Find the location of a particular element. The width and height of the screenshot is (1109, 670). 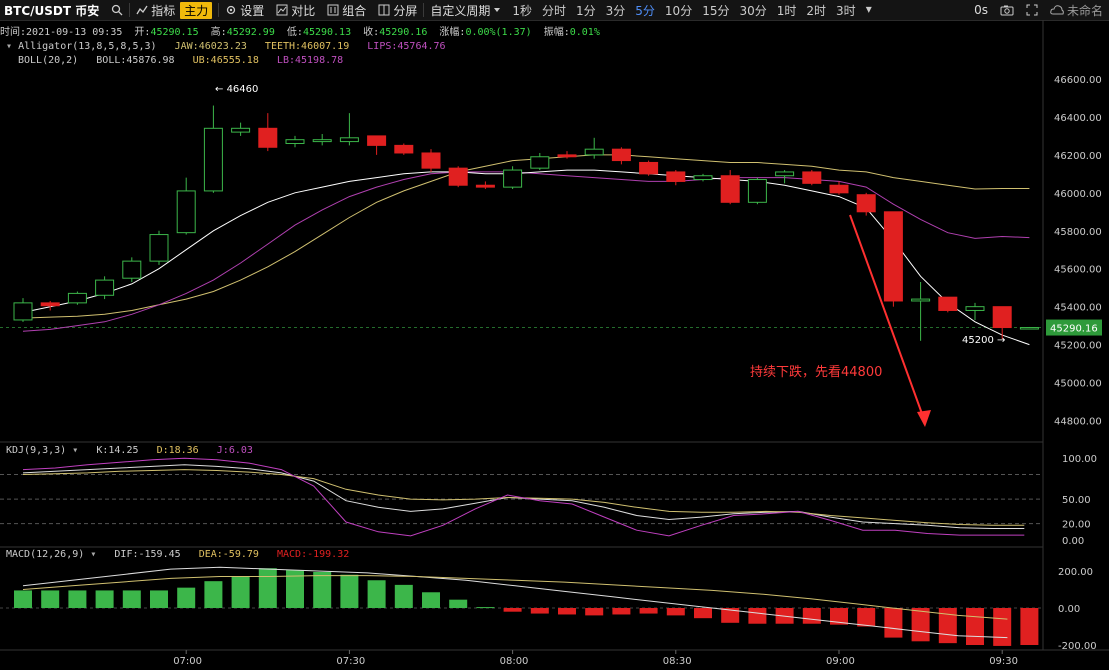

toolbar-right: 0s 未命名 is located at coordinates (1038, 10).